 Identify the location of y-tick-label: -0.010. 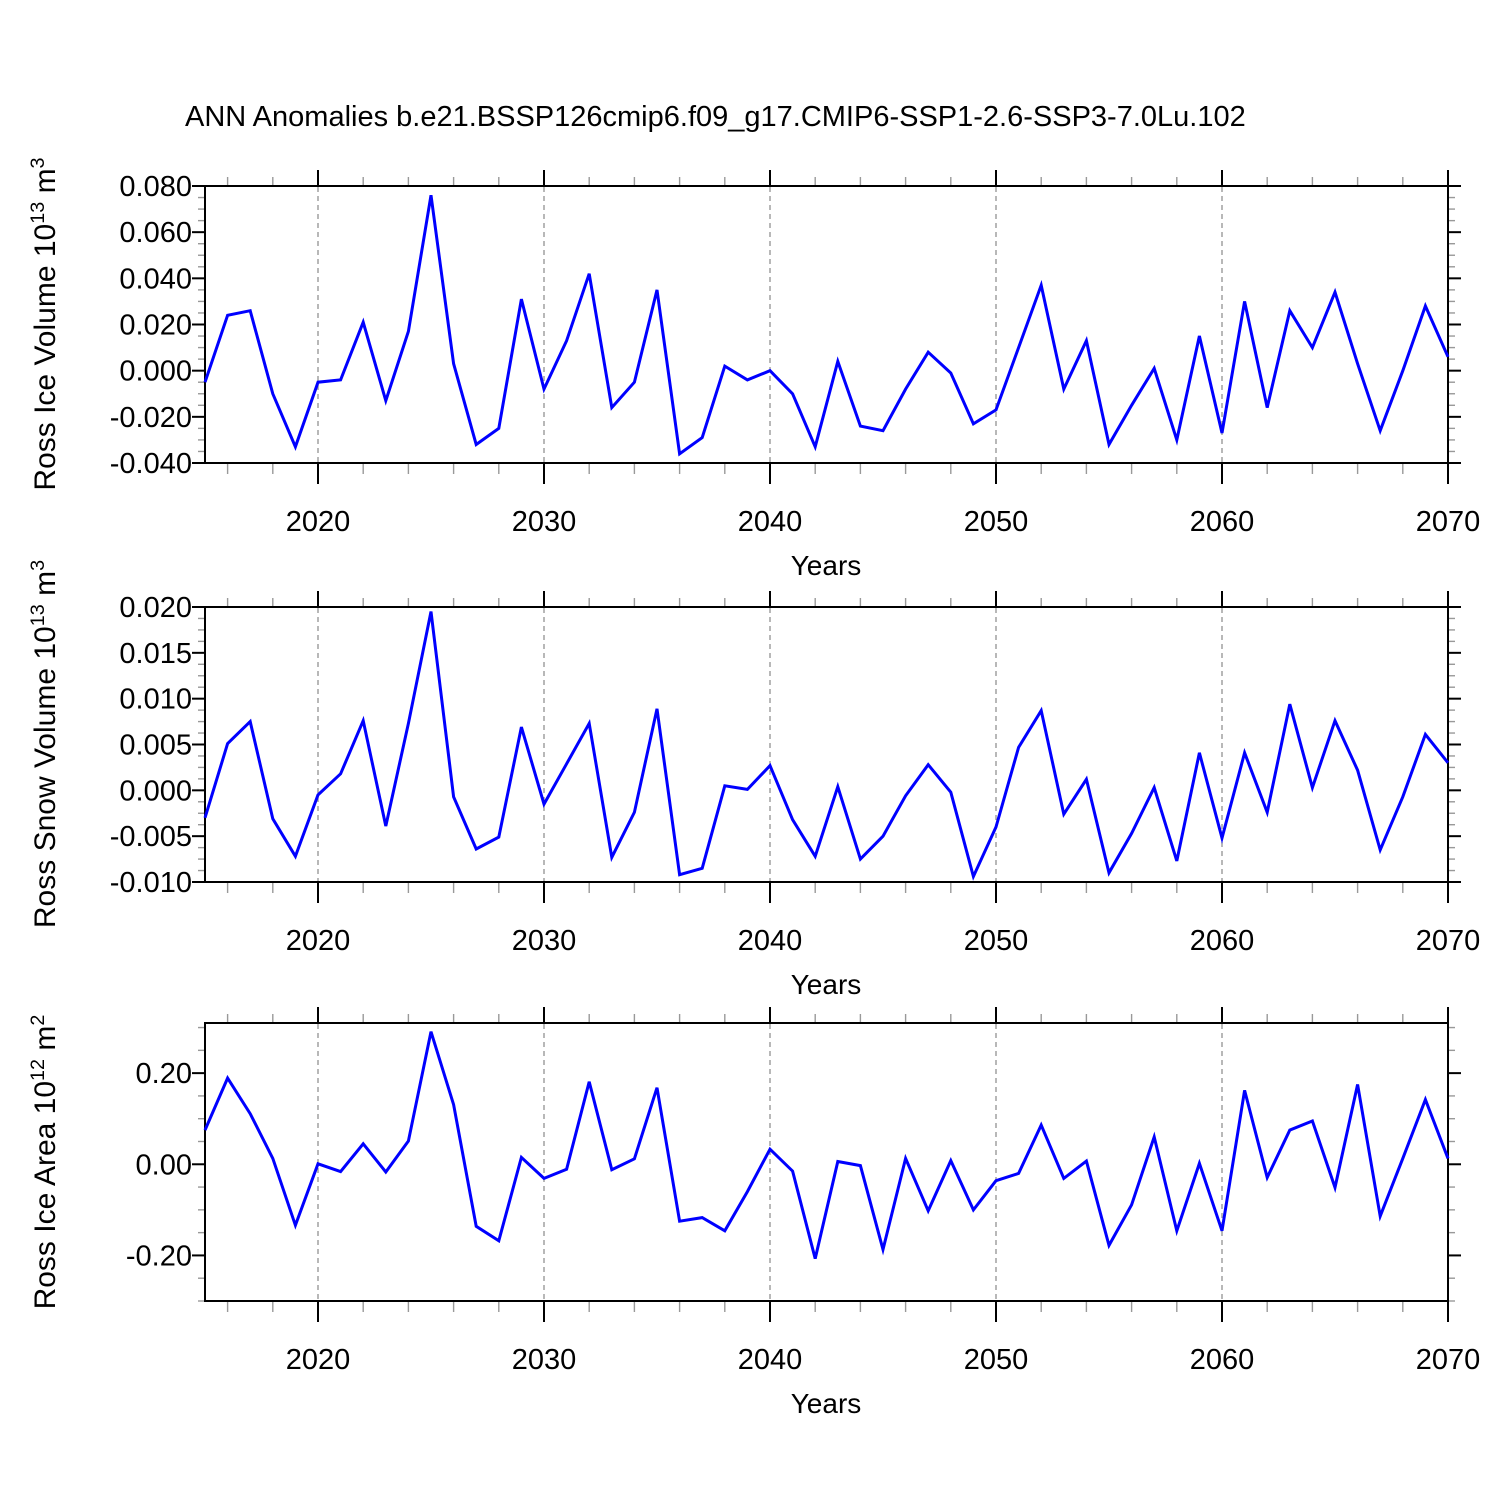
(151, 883).